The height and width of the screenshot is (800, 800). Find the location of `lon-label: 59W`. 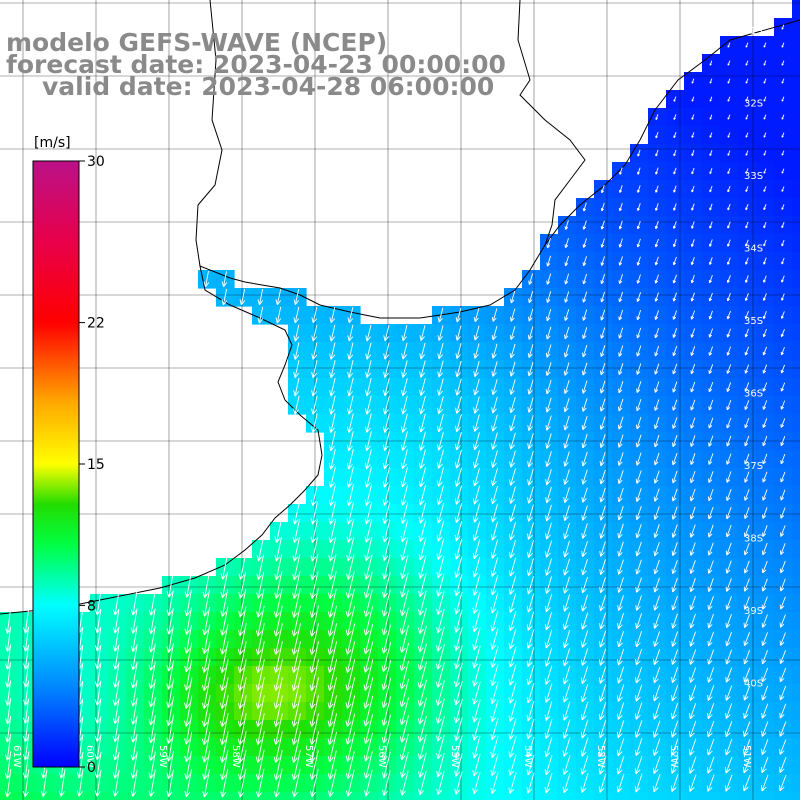

lon-label: 59W is located at coordinates (162, 756).